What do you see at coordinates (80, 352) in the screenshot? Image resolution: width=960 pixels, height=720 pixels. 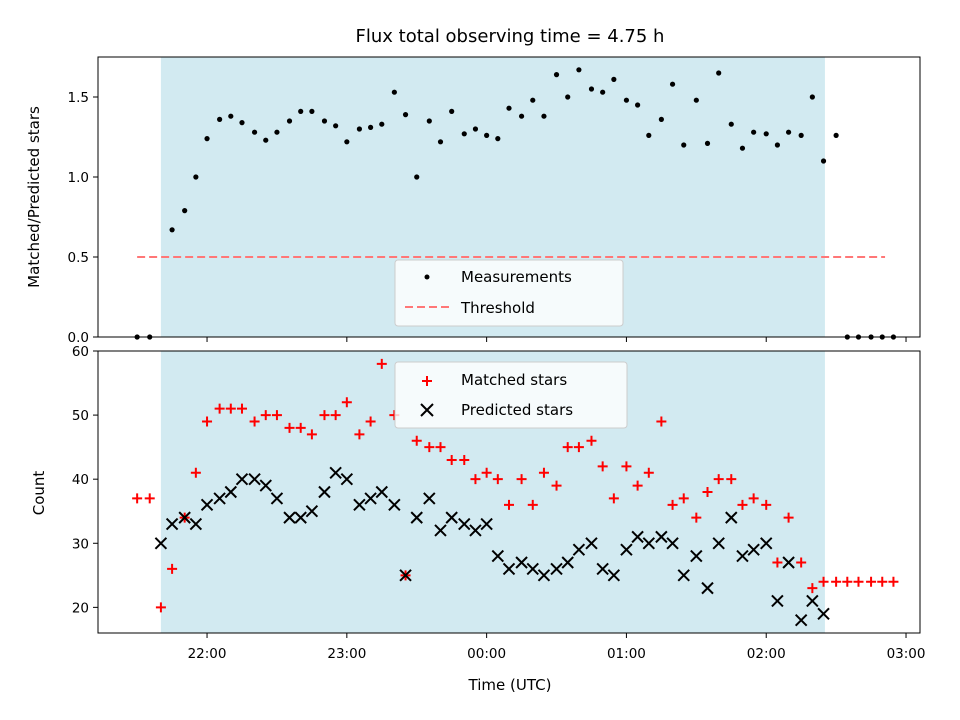 I see `y-tick-label: 60` at bounding box center [80, 352].